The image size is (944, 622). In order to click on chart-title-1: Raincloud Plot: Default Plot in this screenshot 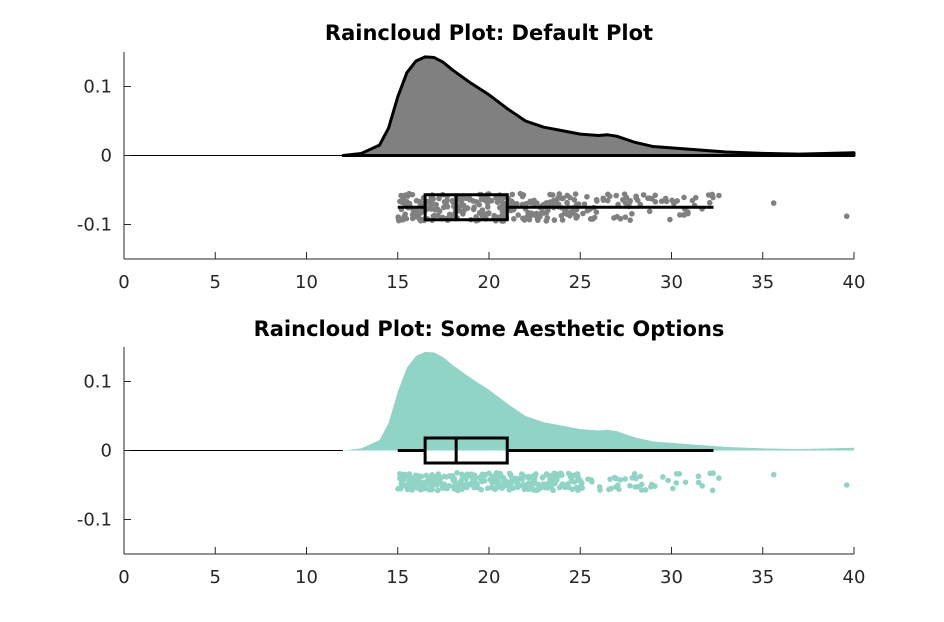, I will do `click(489, 33)`.